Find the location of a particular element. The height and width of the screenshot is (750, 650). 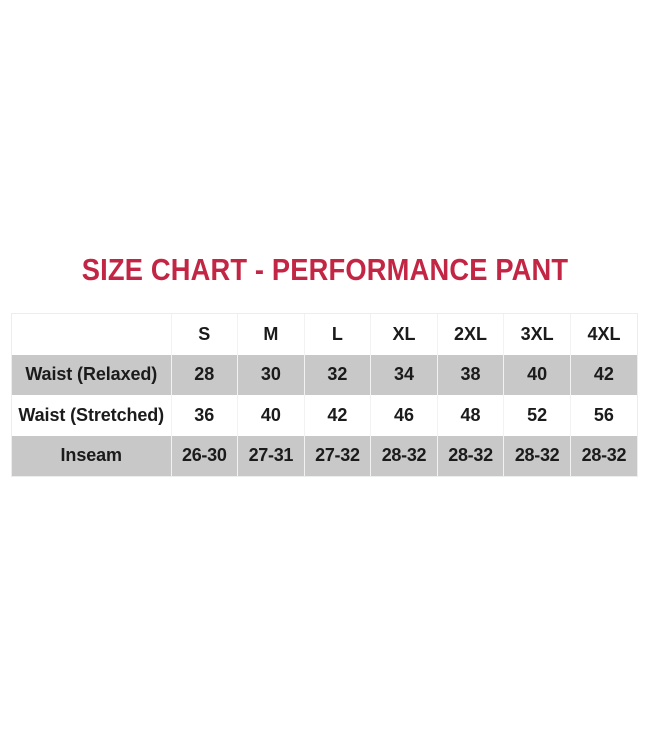

table-corner-cell is located at coordinates (92, 334).